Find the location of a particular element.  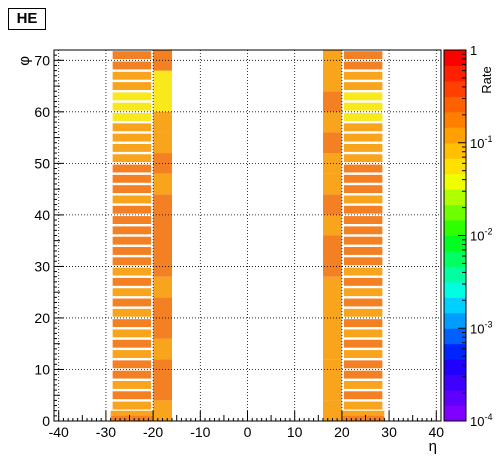

y-tick-label: 50 is located at coordinates (42, 163).